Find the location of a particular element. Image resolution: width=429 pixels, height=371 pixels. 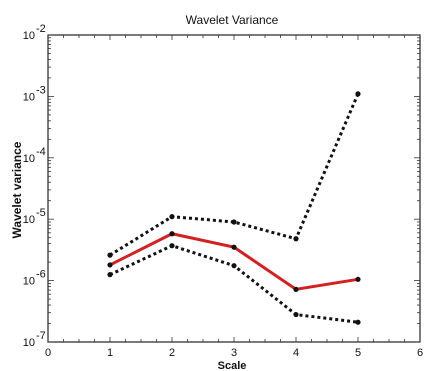

series-line-estimate is located at coordinates (234, 261).